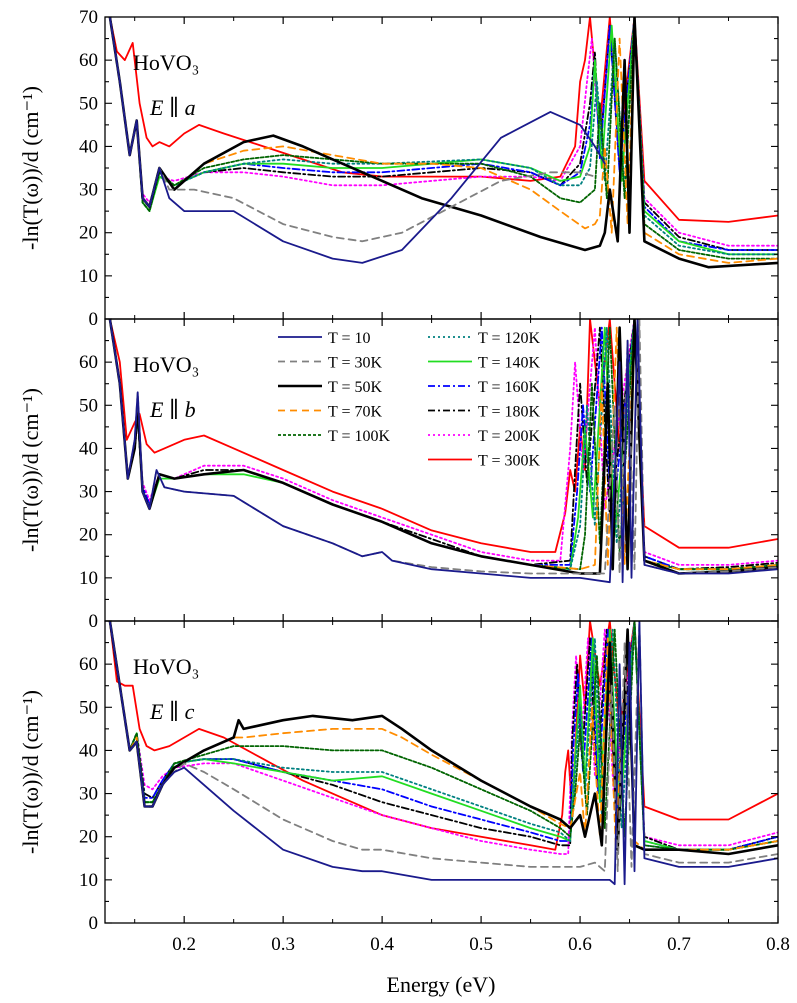 This screenshot has width=797, height=1003. What do you see at coordinates (509, 461) in the screenshot?
I see `legend-label-t-300k: T = 300K` at bounding box center [509, 461].